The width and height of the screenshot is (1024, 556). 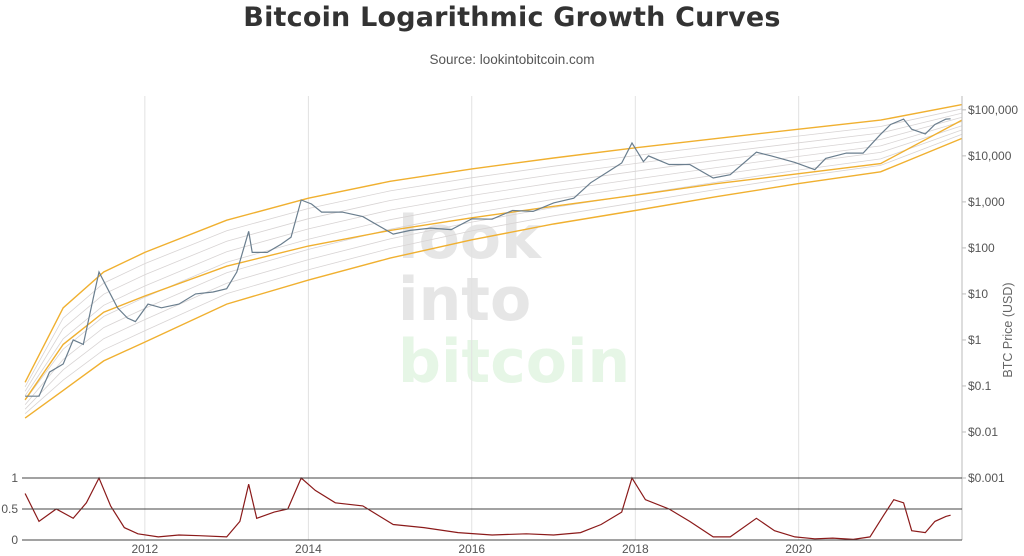 I want to click on watermark-into: into, so click(x=464, y=300).